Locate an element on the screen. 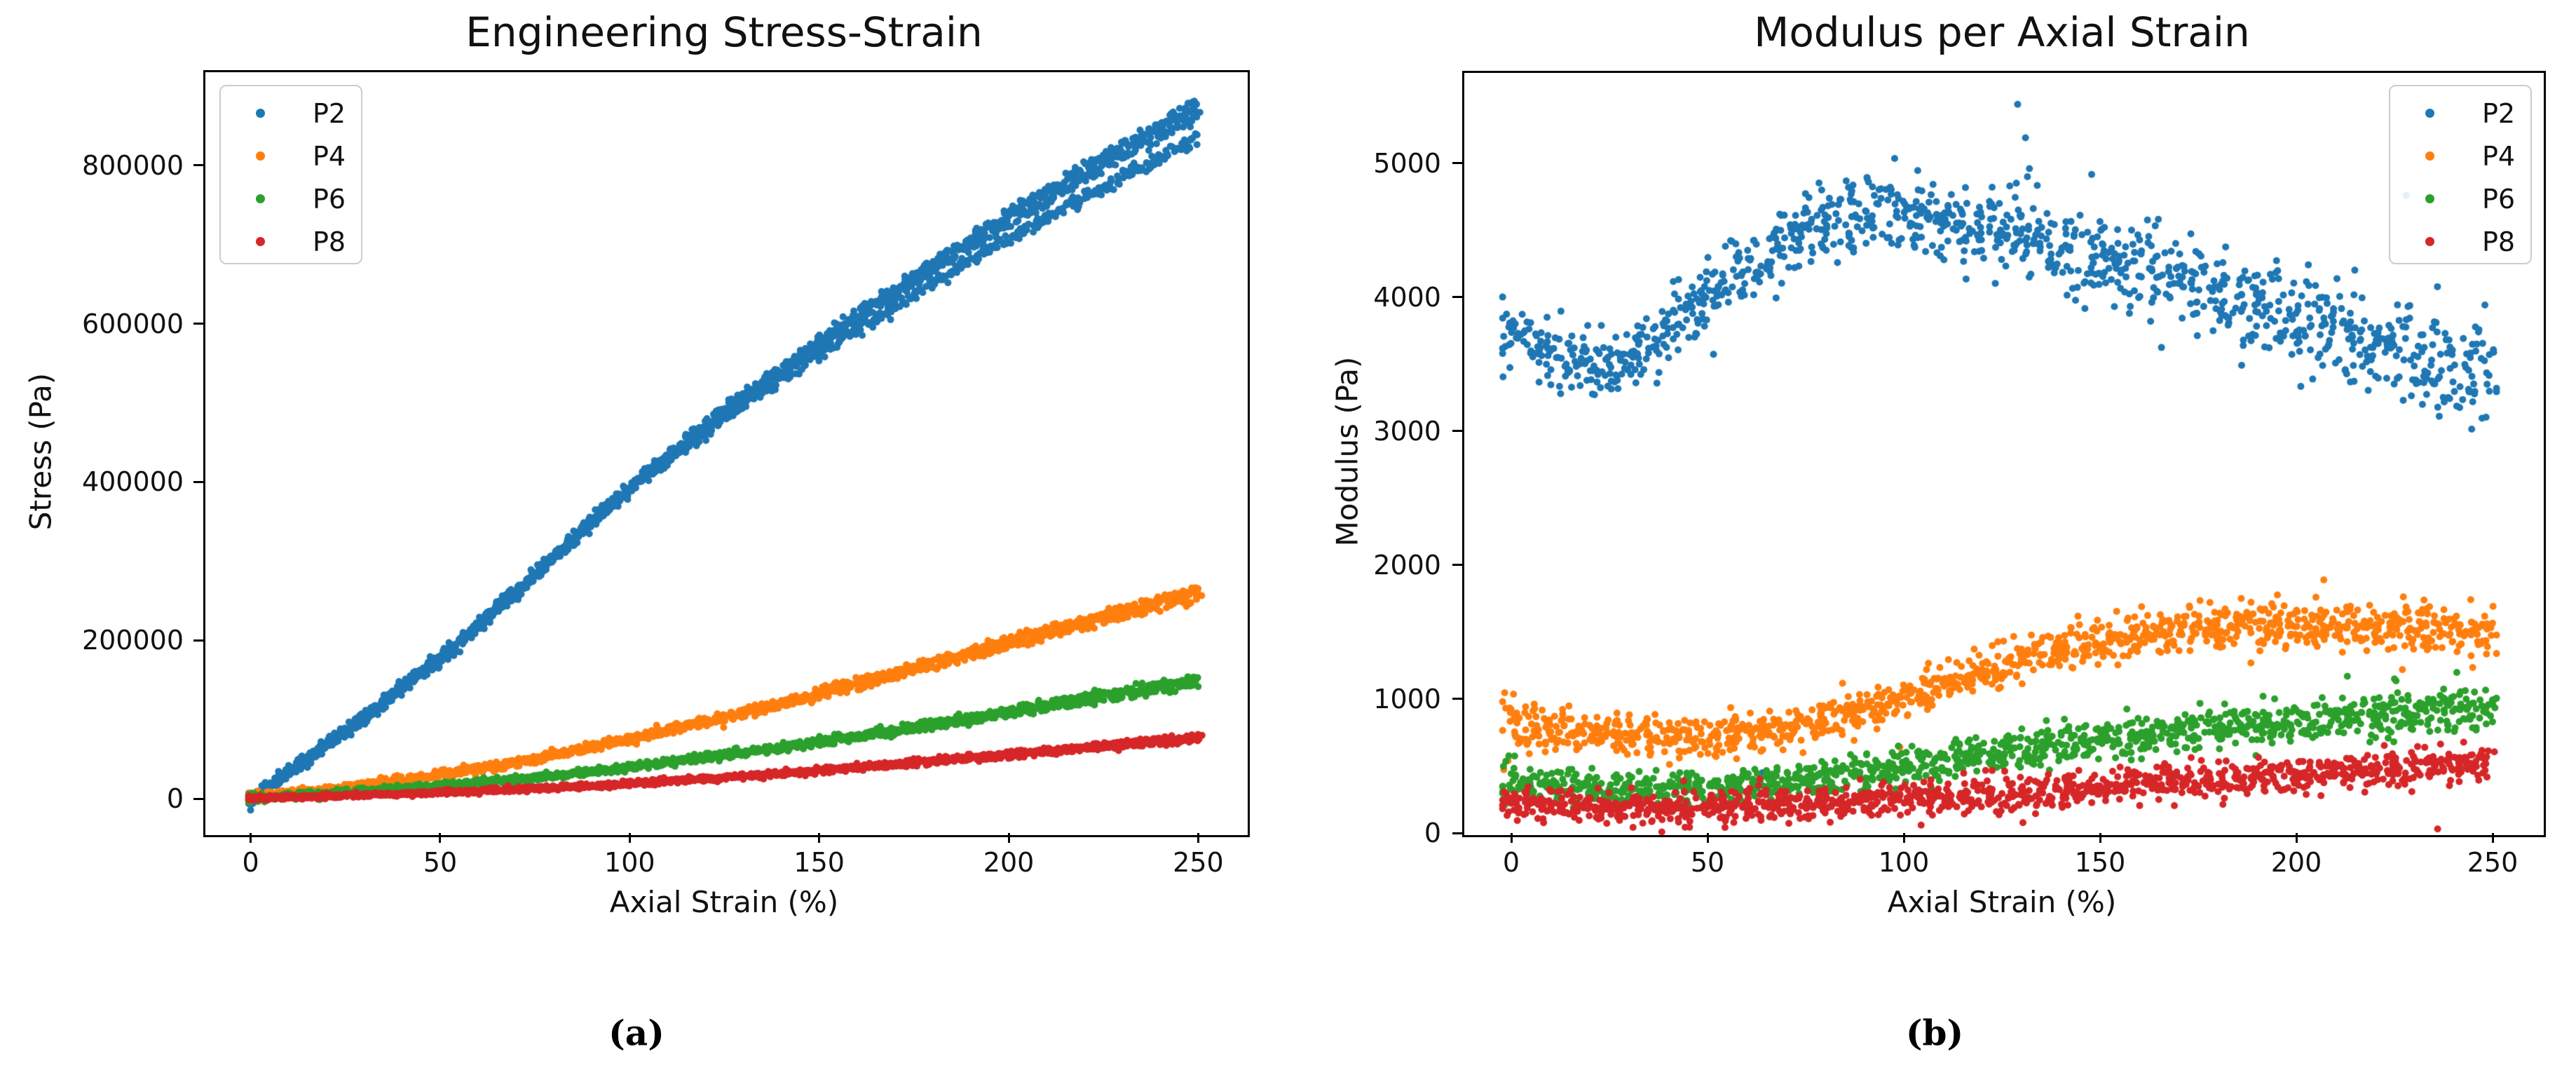  y-tick-label: 1000 is located at coordinates (1407, 698).